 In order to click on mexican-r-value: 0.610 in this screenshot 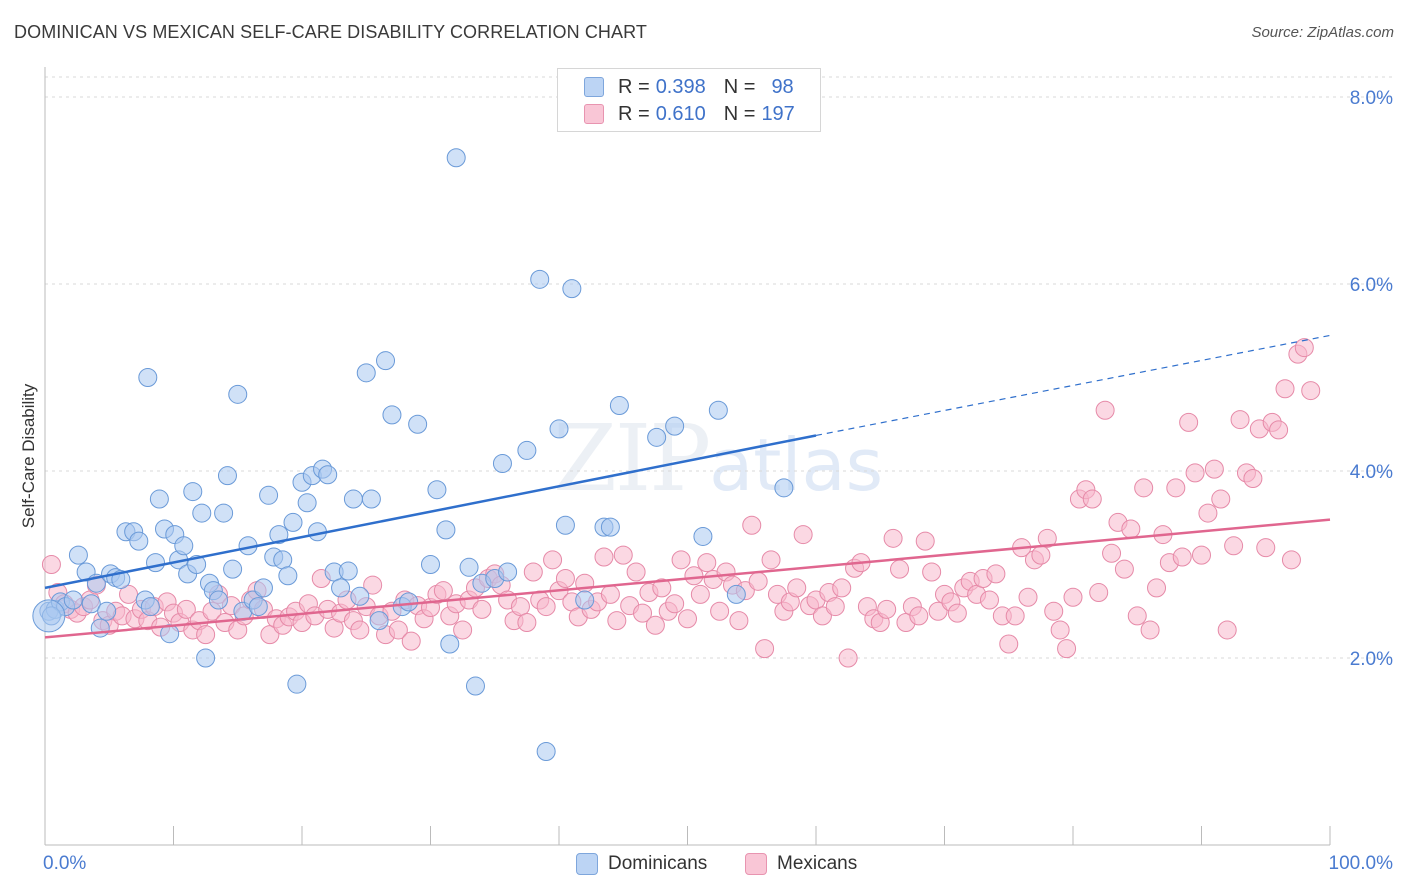, I will do `click(680, 113)`.